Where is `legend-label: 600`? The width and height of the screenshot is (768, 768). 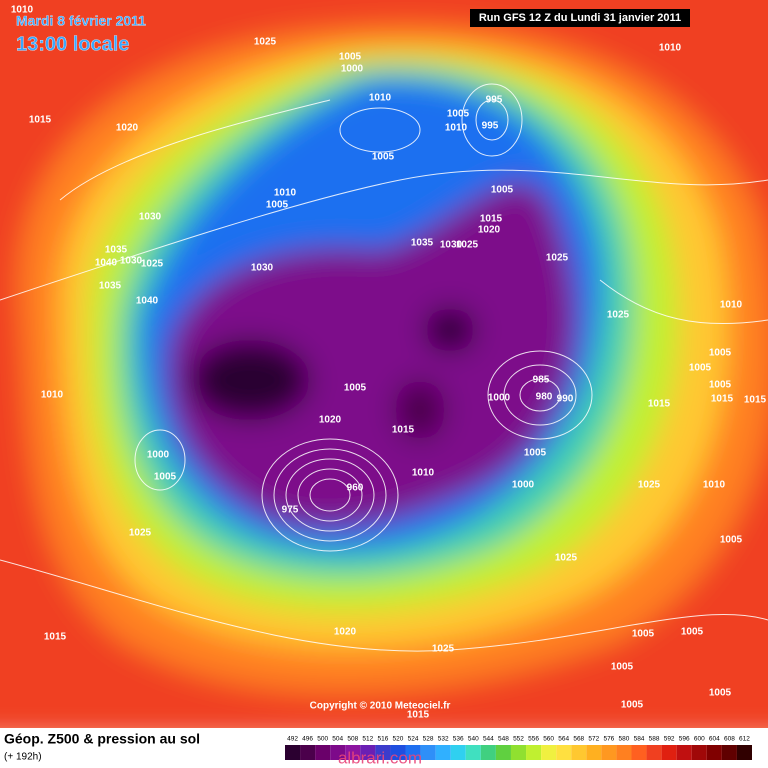 legend-label: 600 is located at coordinates (699, 739).